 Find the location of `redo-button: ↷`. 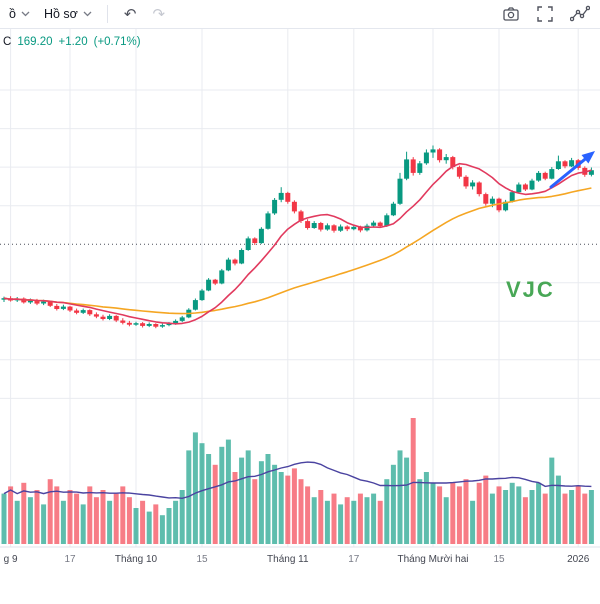

redo-button: ↷ is located at coordinates (158, 14).